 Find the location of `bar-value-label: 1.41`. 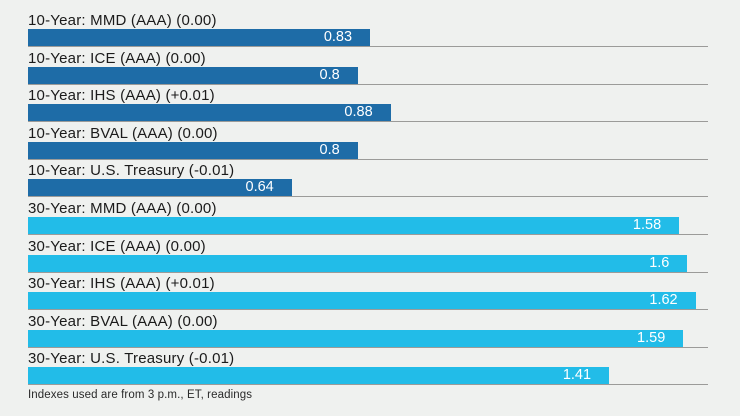

bar-value-label: 1.41 is located at coordinates (577, 375).